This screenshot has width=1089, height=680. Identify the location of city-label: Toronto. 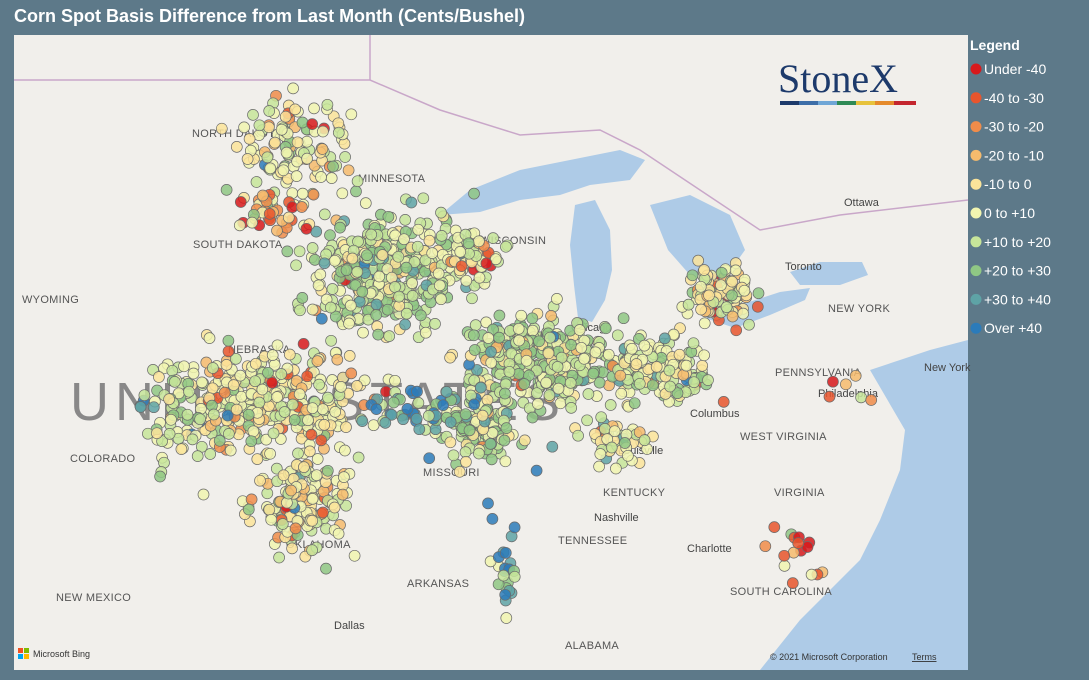
(803, 267).